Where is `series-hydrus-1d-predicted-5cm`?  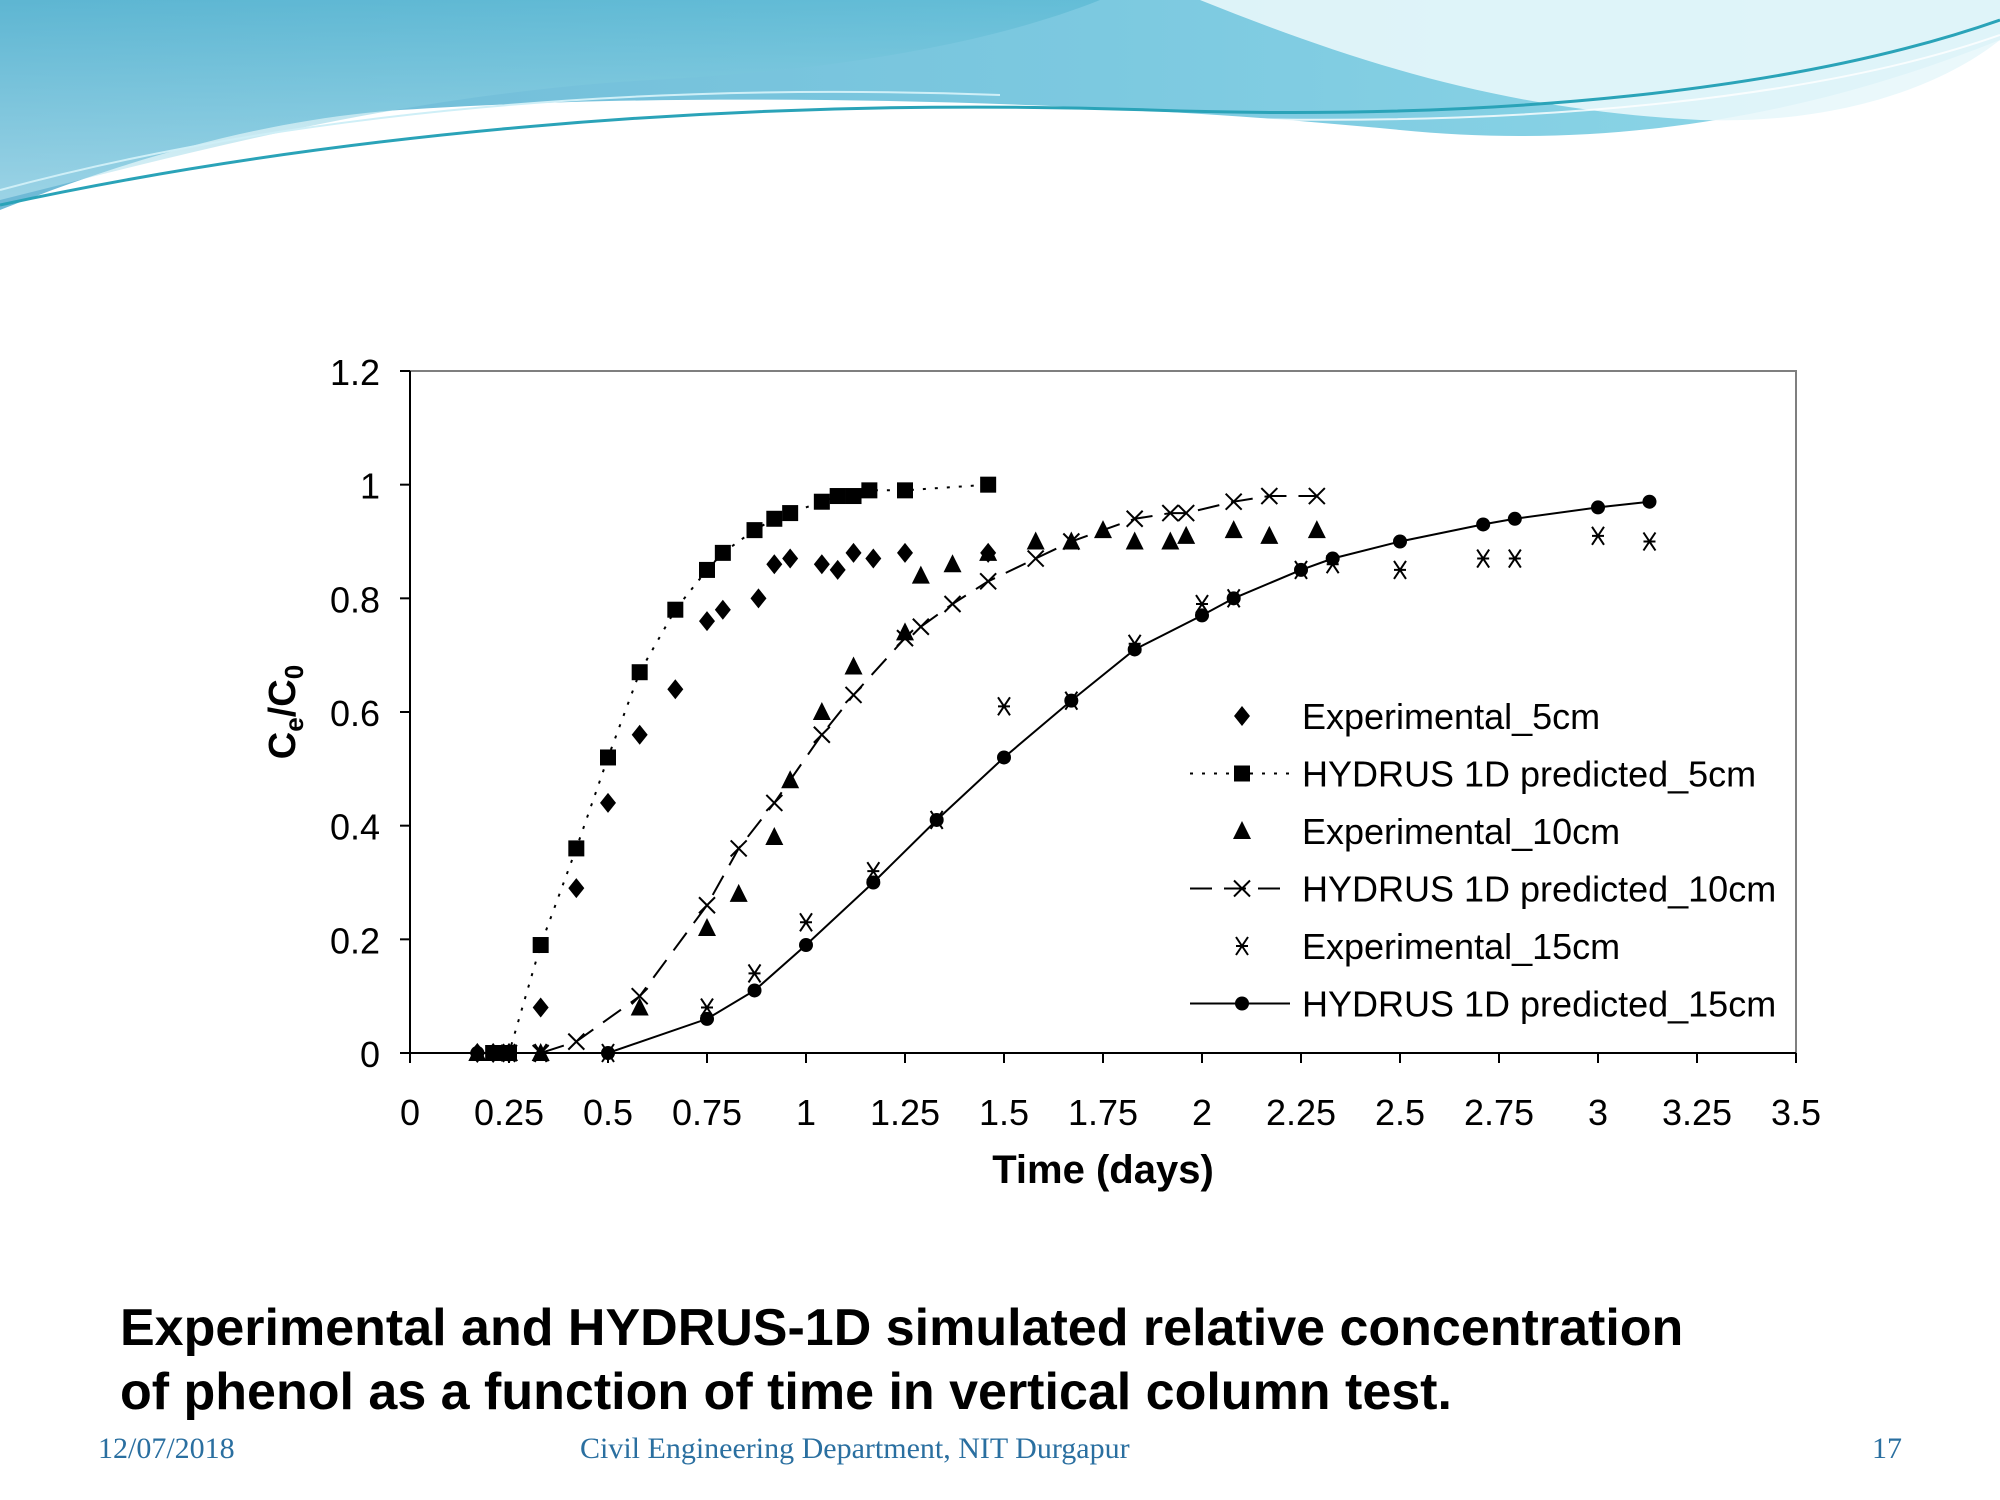 series-hydrus-1d-predicted-5cm is located at coordinates (741, 768).